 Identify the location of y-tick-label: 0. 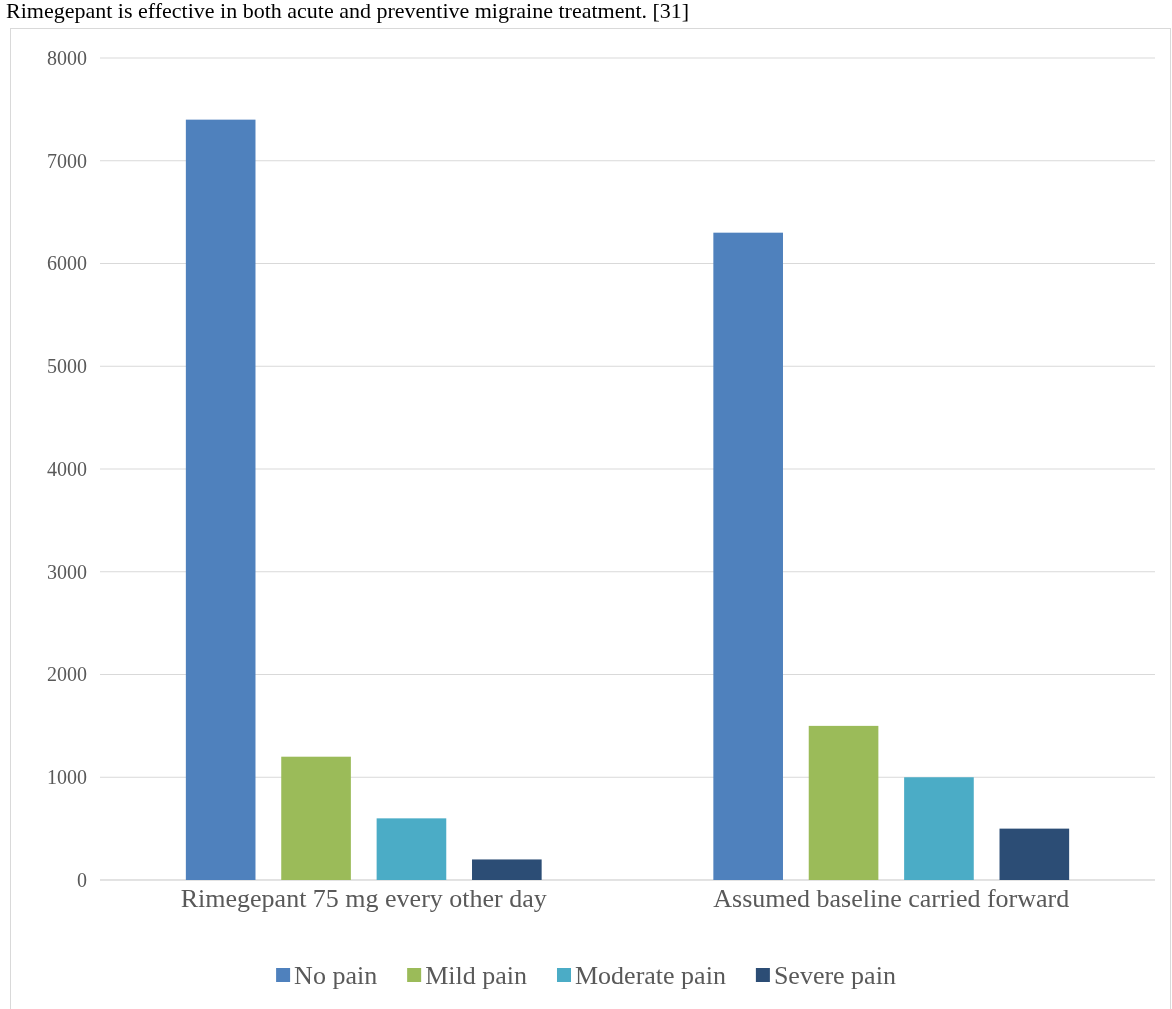
(82, 879).